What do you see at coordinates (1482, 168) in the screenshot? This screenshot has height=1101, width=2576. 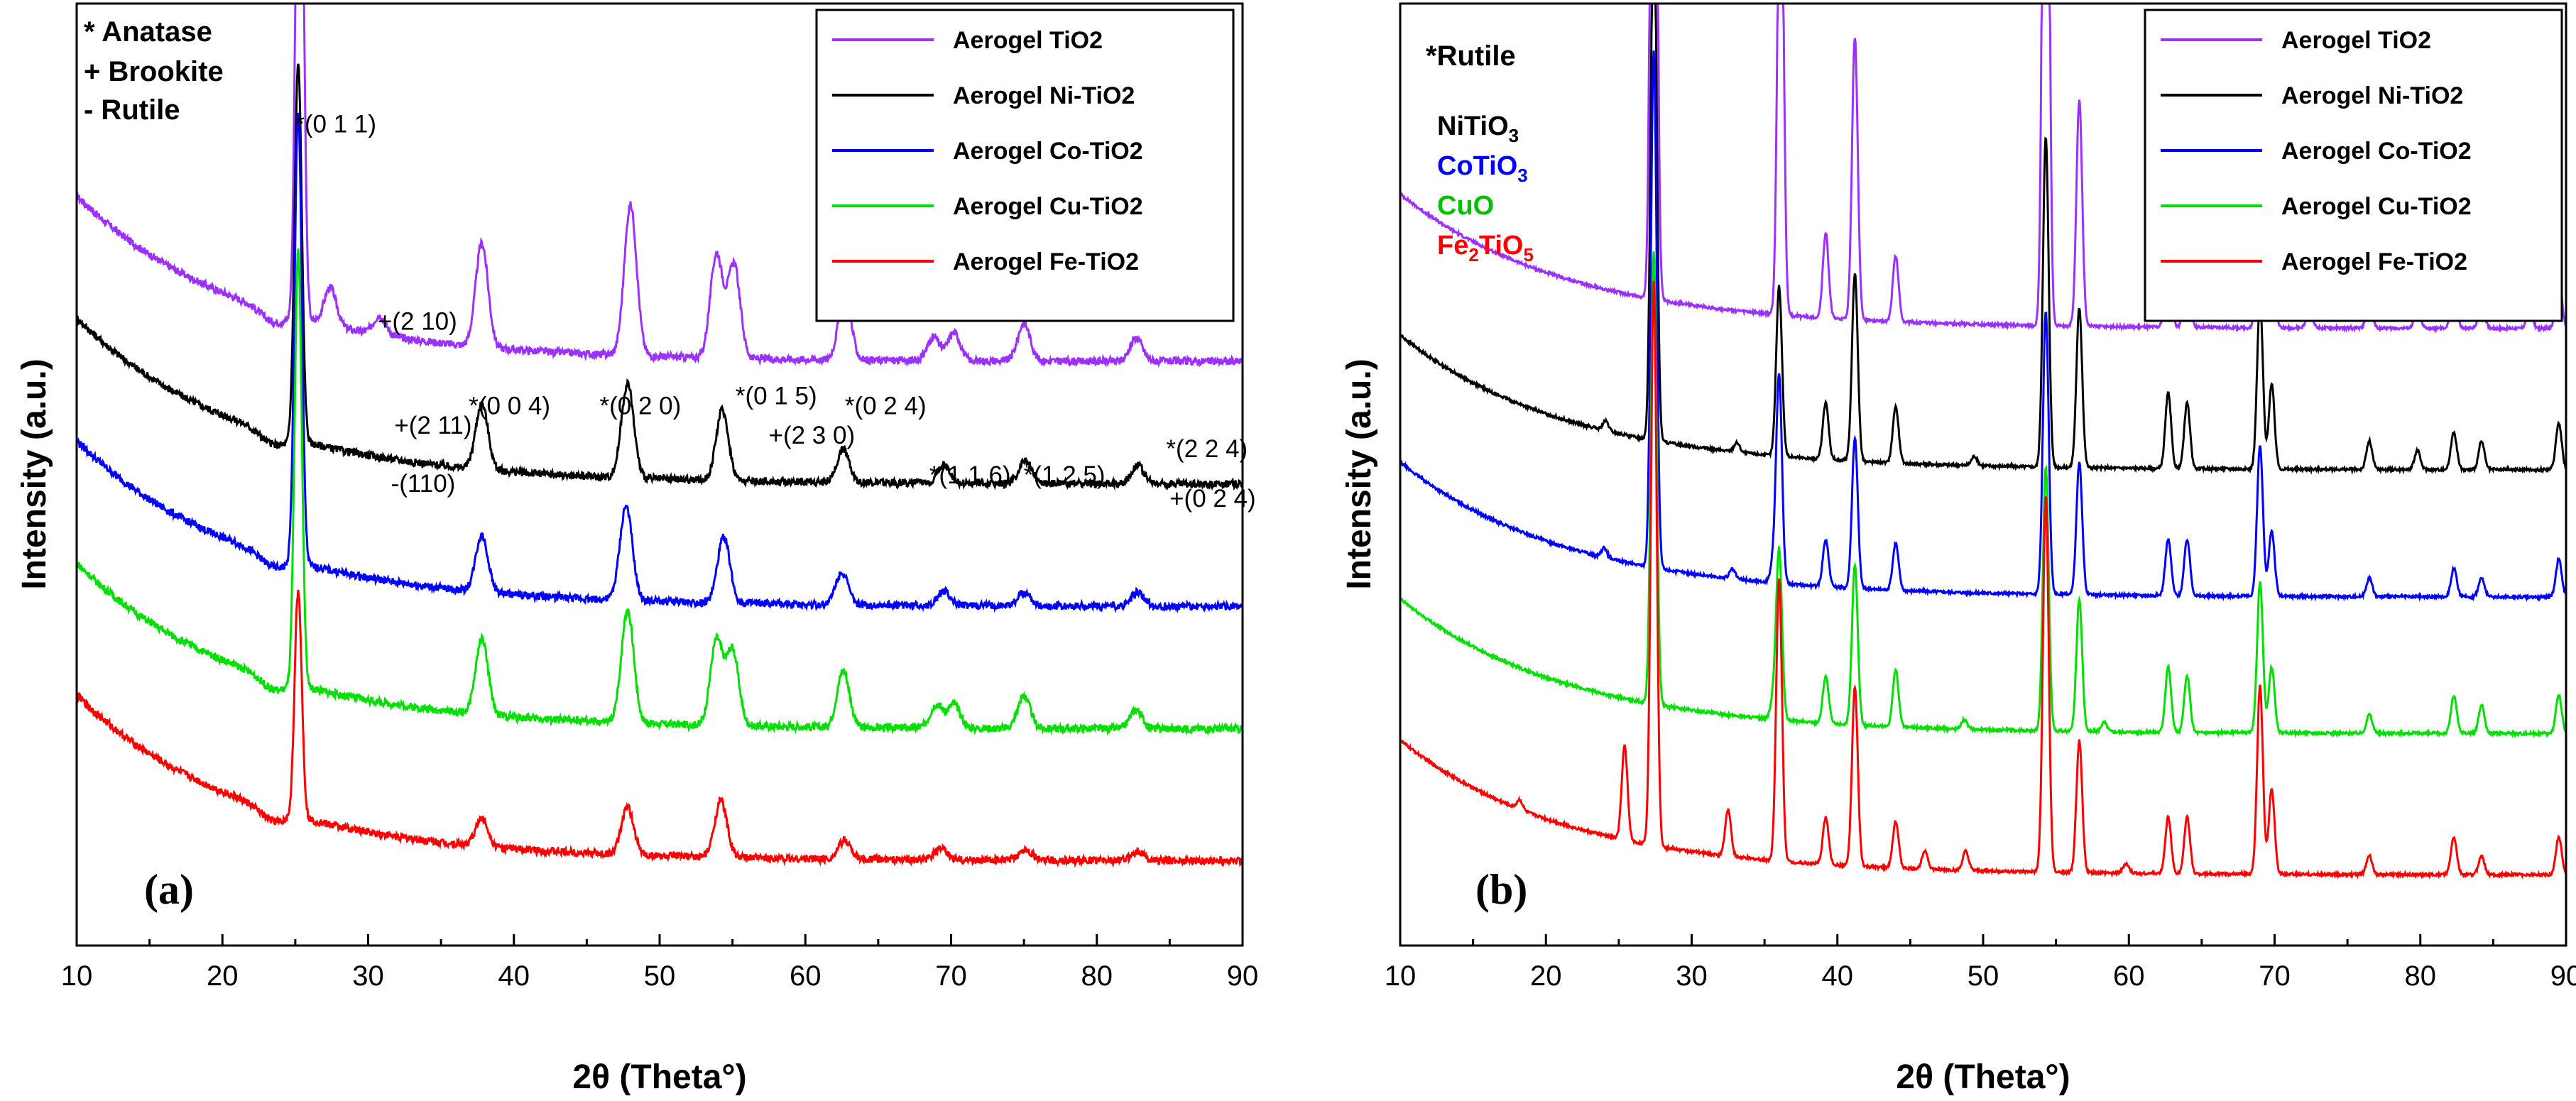 I see `phase-key-cotio3: CoTiO3` at bounding box center [1482, 168].